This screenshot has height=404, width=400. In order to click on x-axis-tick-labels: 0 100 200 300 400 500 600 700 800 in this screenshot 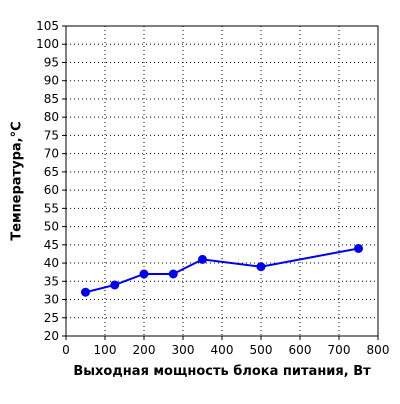, I will do `click(225, 350)`.